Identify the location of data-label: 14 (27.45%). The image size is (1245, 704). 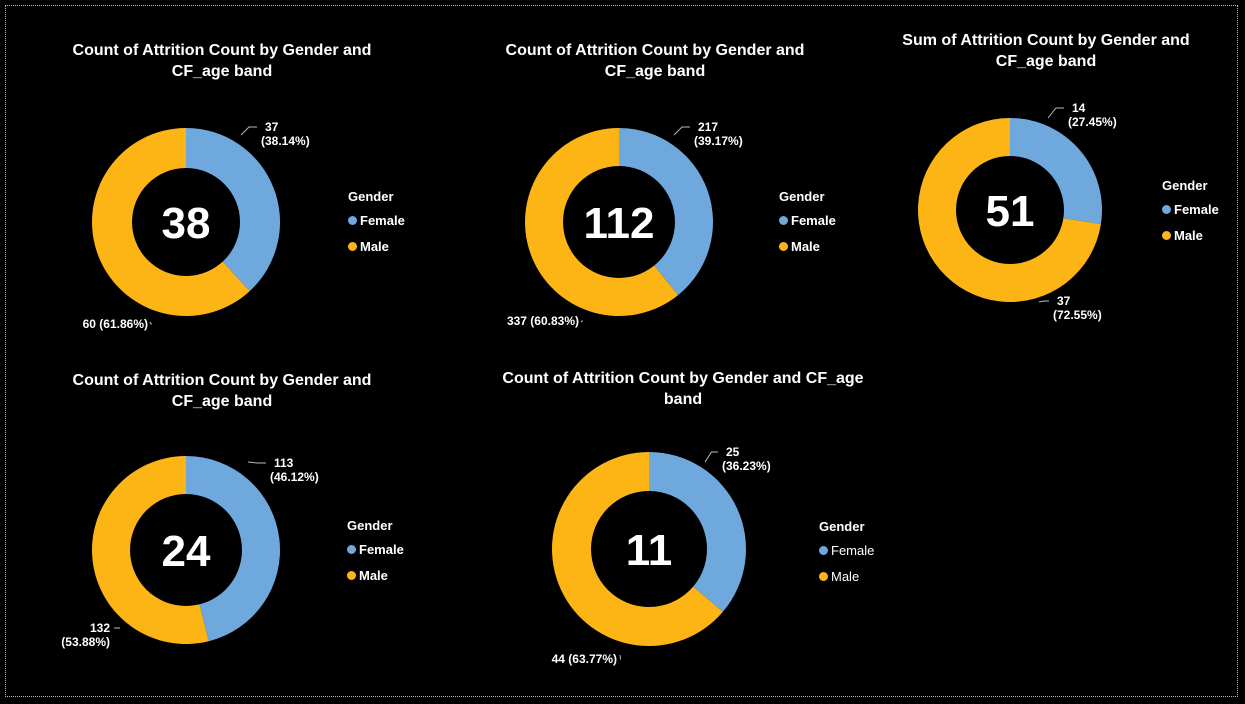
(1092, 115).